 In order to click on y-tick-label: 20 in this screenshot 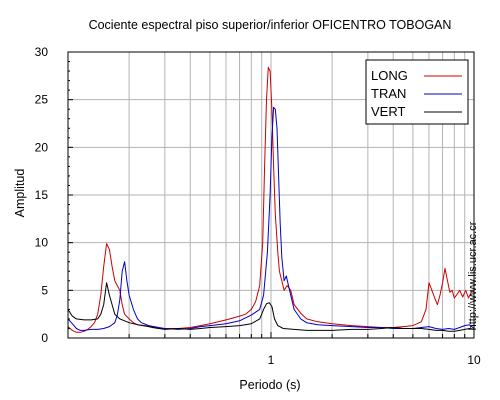, I will do `click(42, 147)`.